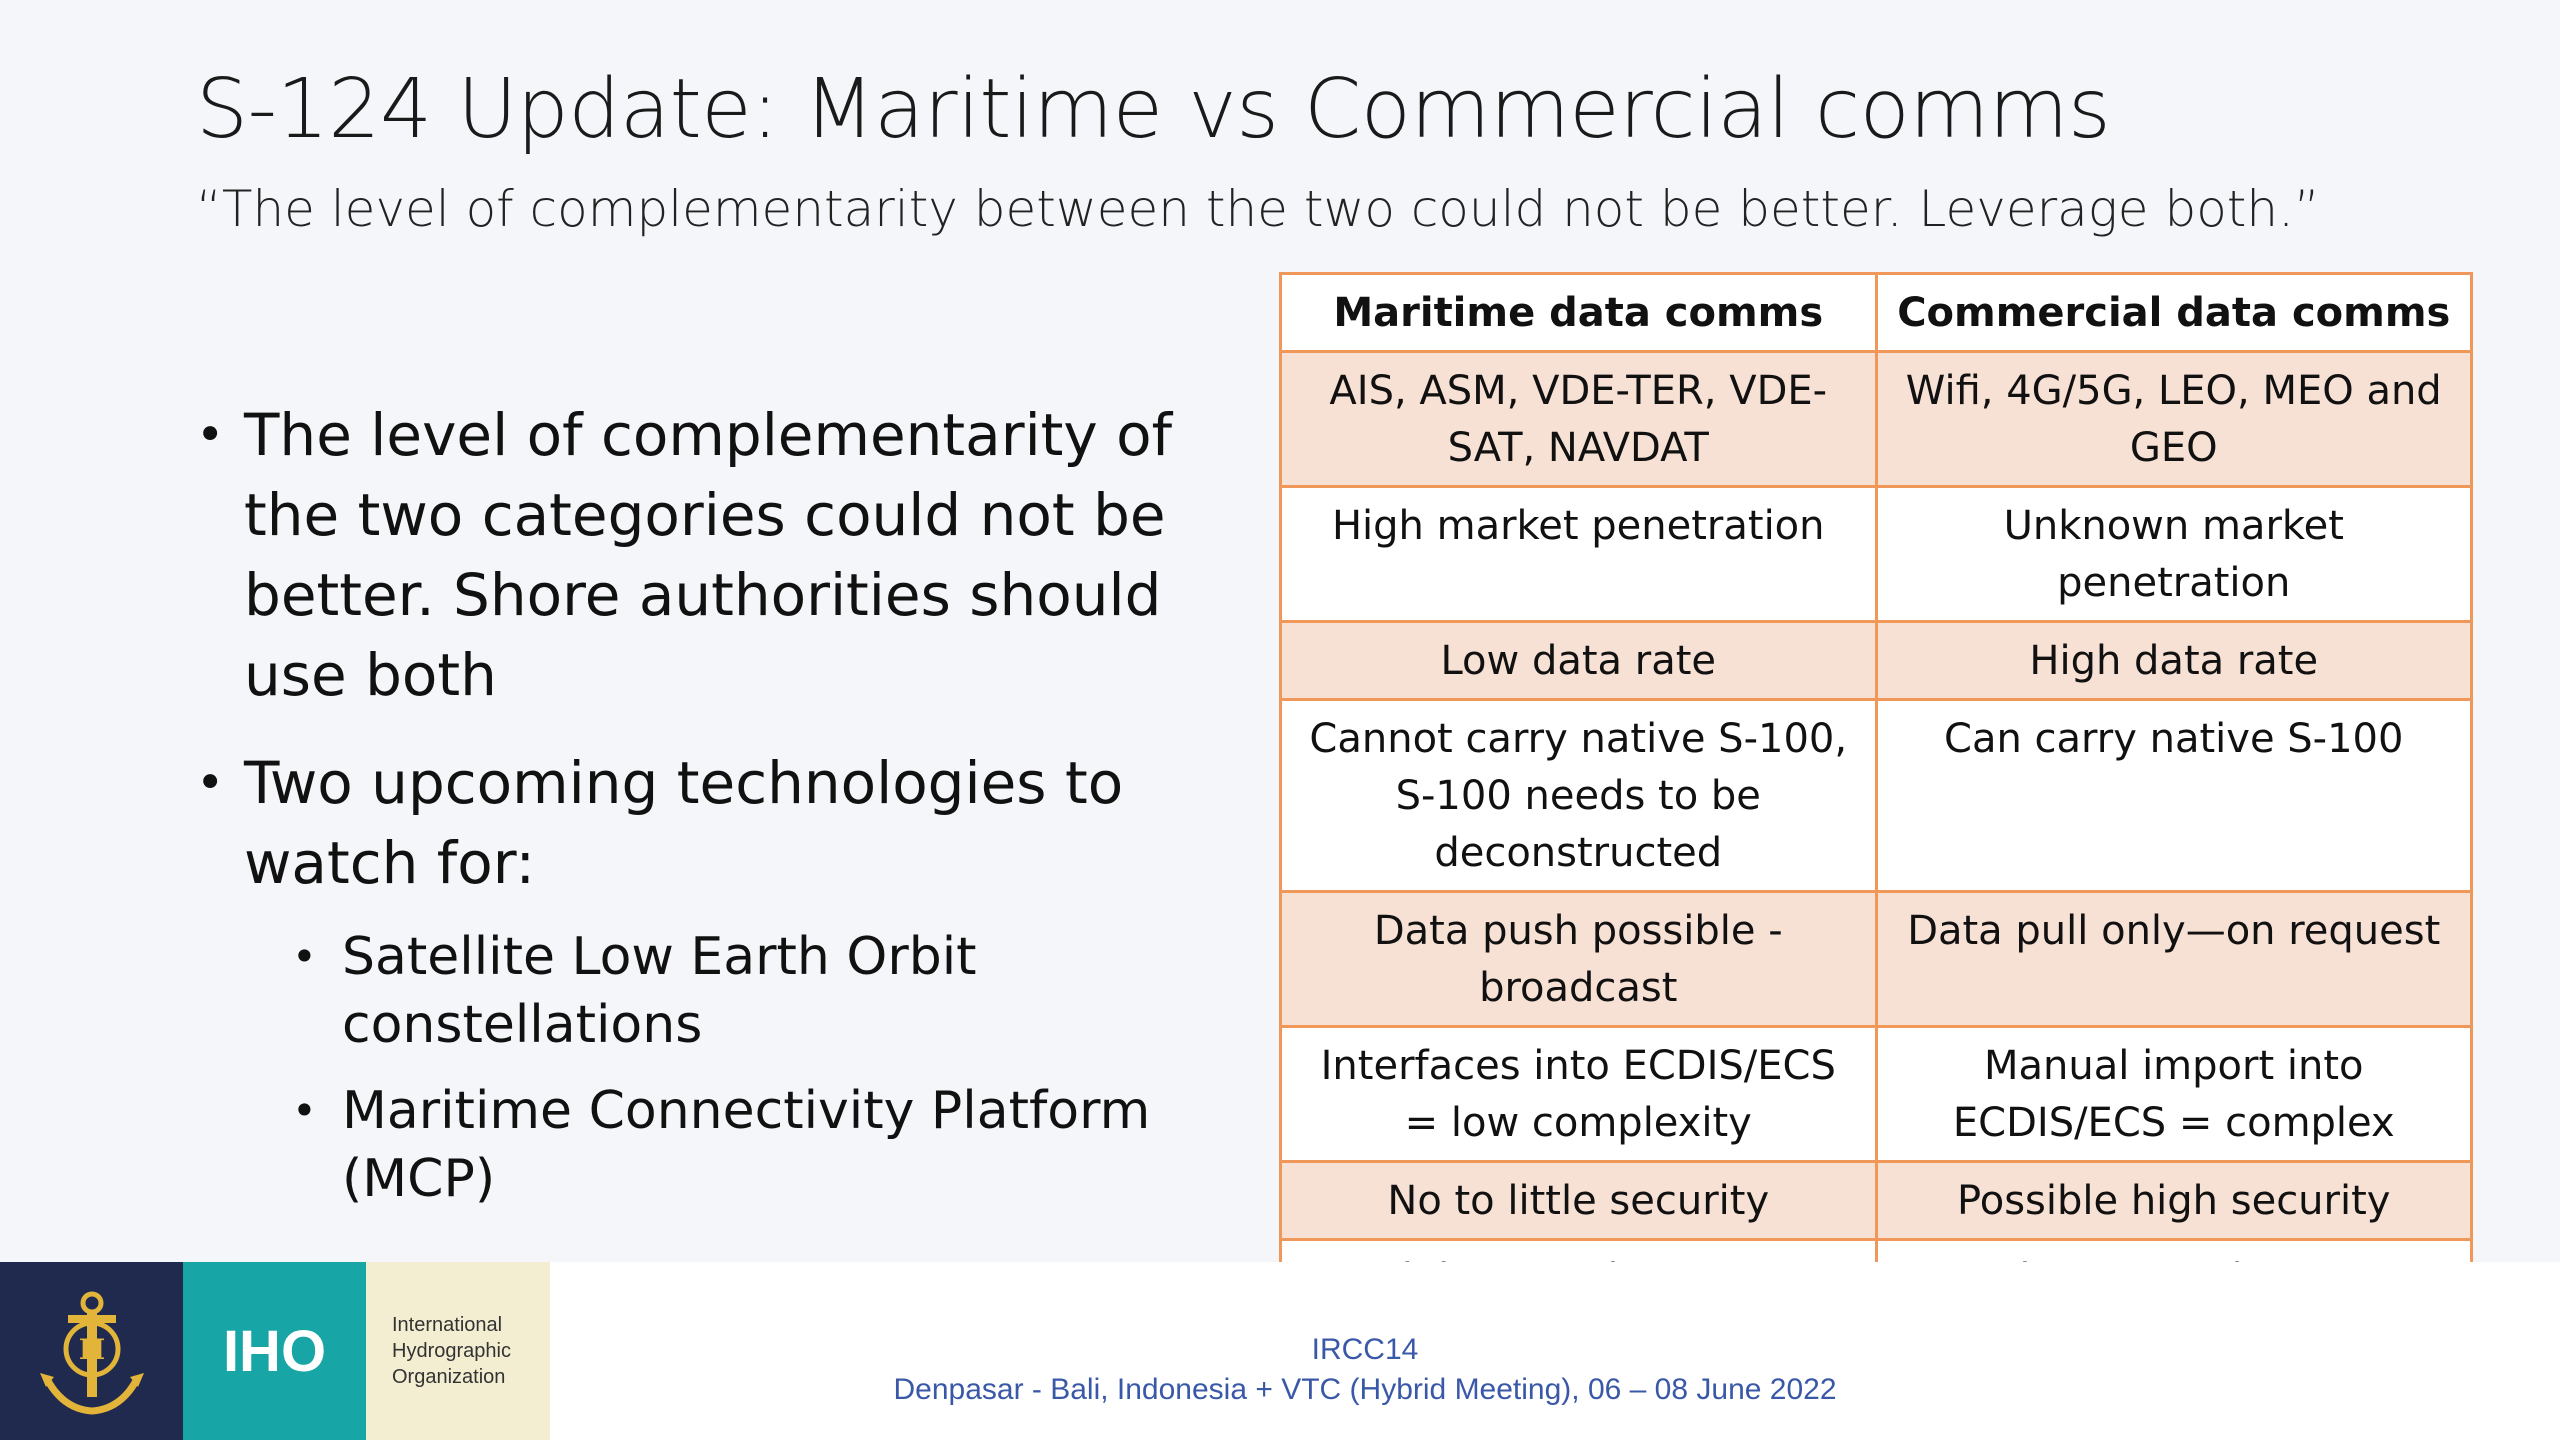  What do you see at coordinates (449, 1377) in the screenshot?
I see `org-name-line: Organization` at bounding box center [449, 1377].